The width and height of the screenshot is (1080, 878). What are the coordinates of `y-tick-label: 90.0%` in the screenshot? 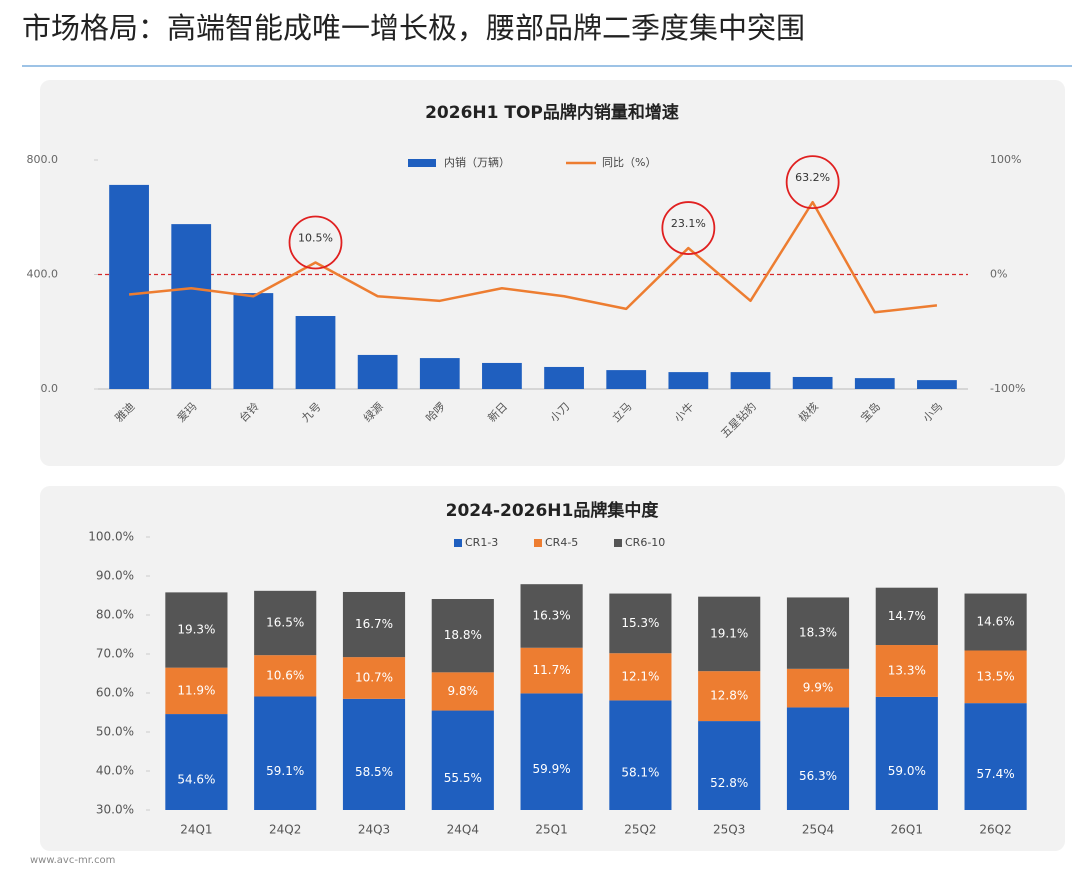 It's located at (115, 576).